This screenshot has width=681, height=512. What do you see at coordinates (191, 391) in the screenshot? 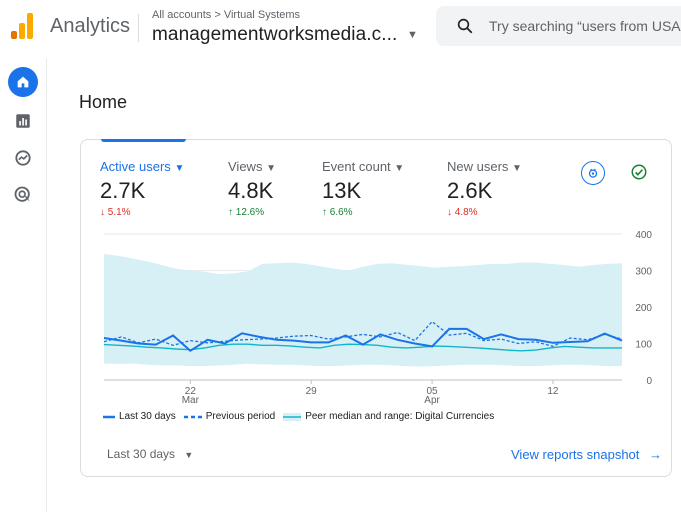
I see `x-tick-label: 22` at bounding box center [191, 391].